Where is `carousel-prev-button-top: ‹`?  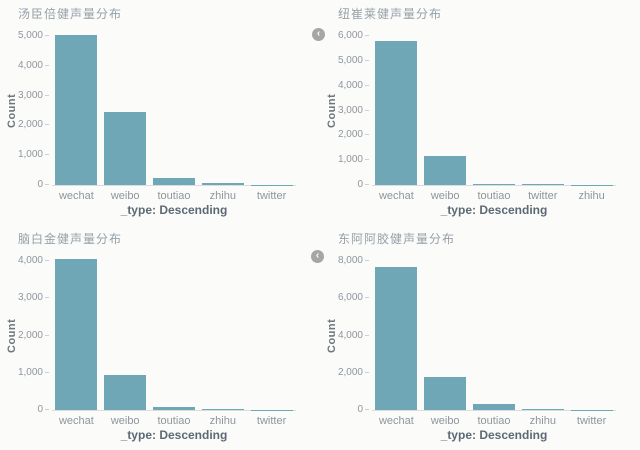 carousel-prev-button-top: ‹ is located at coordinates (318, 34).